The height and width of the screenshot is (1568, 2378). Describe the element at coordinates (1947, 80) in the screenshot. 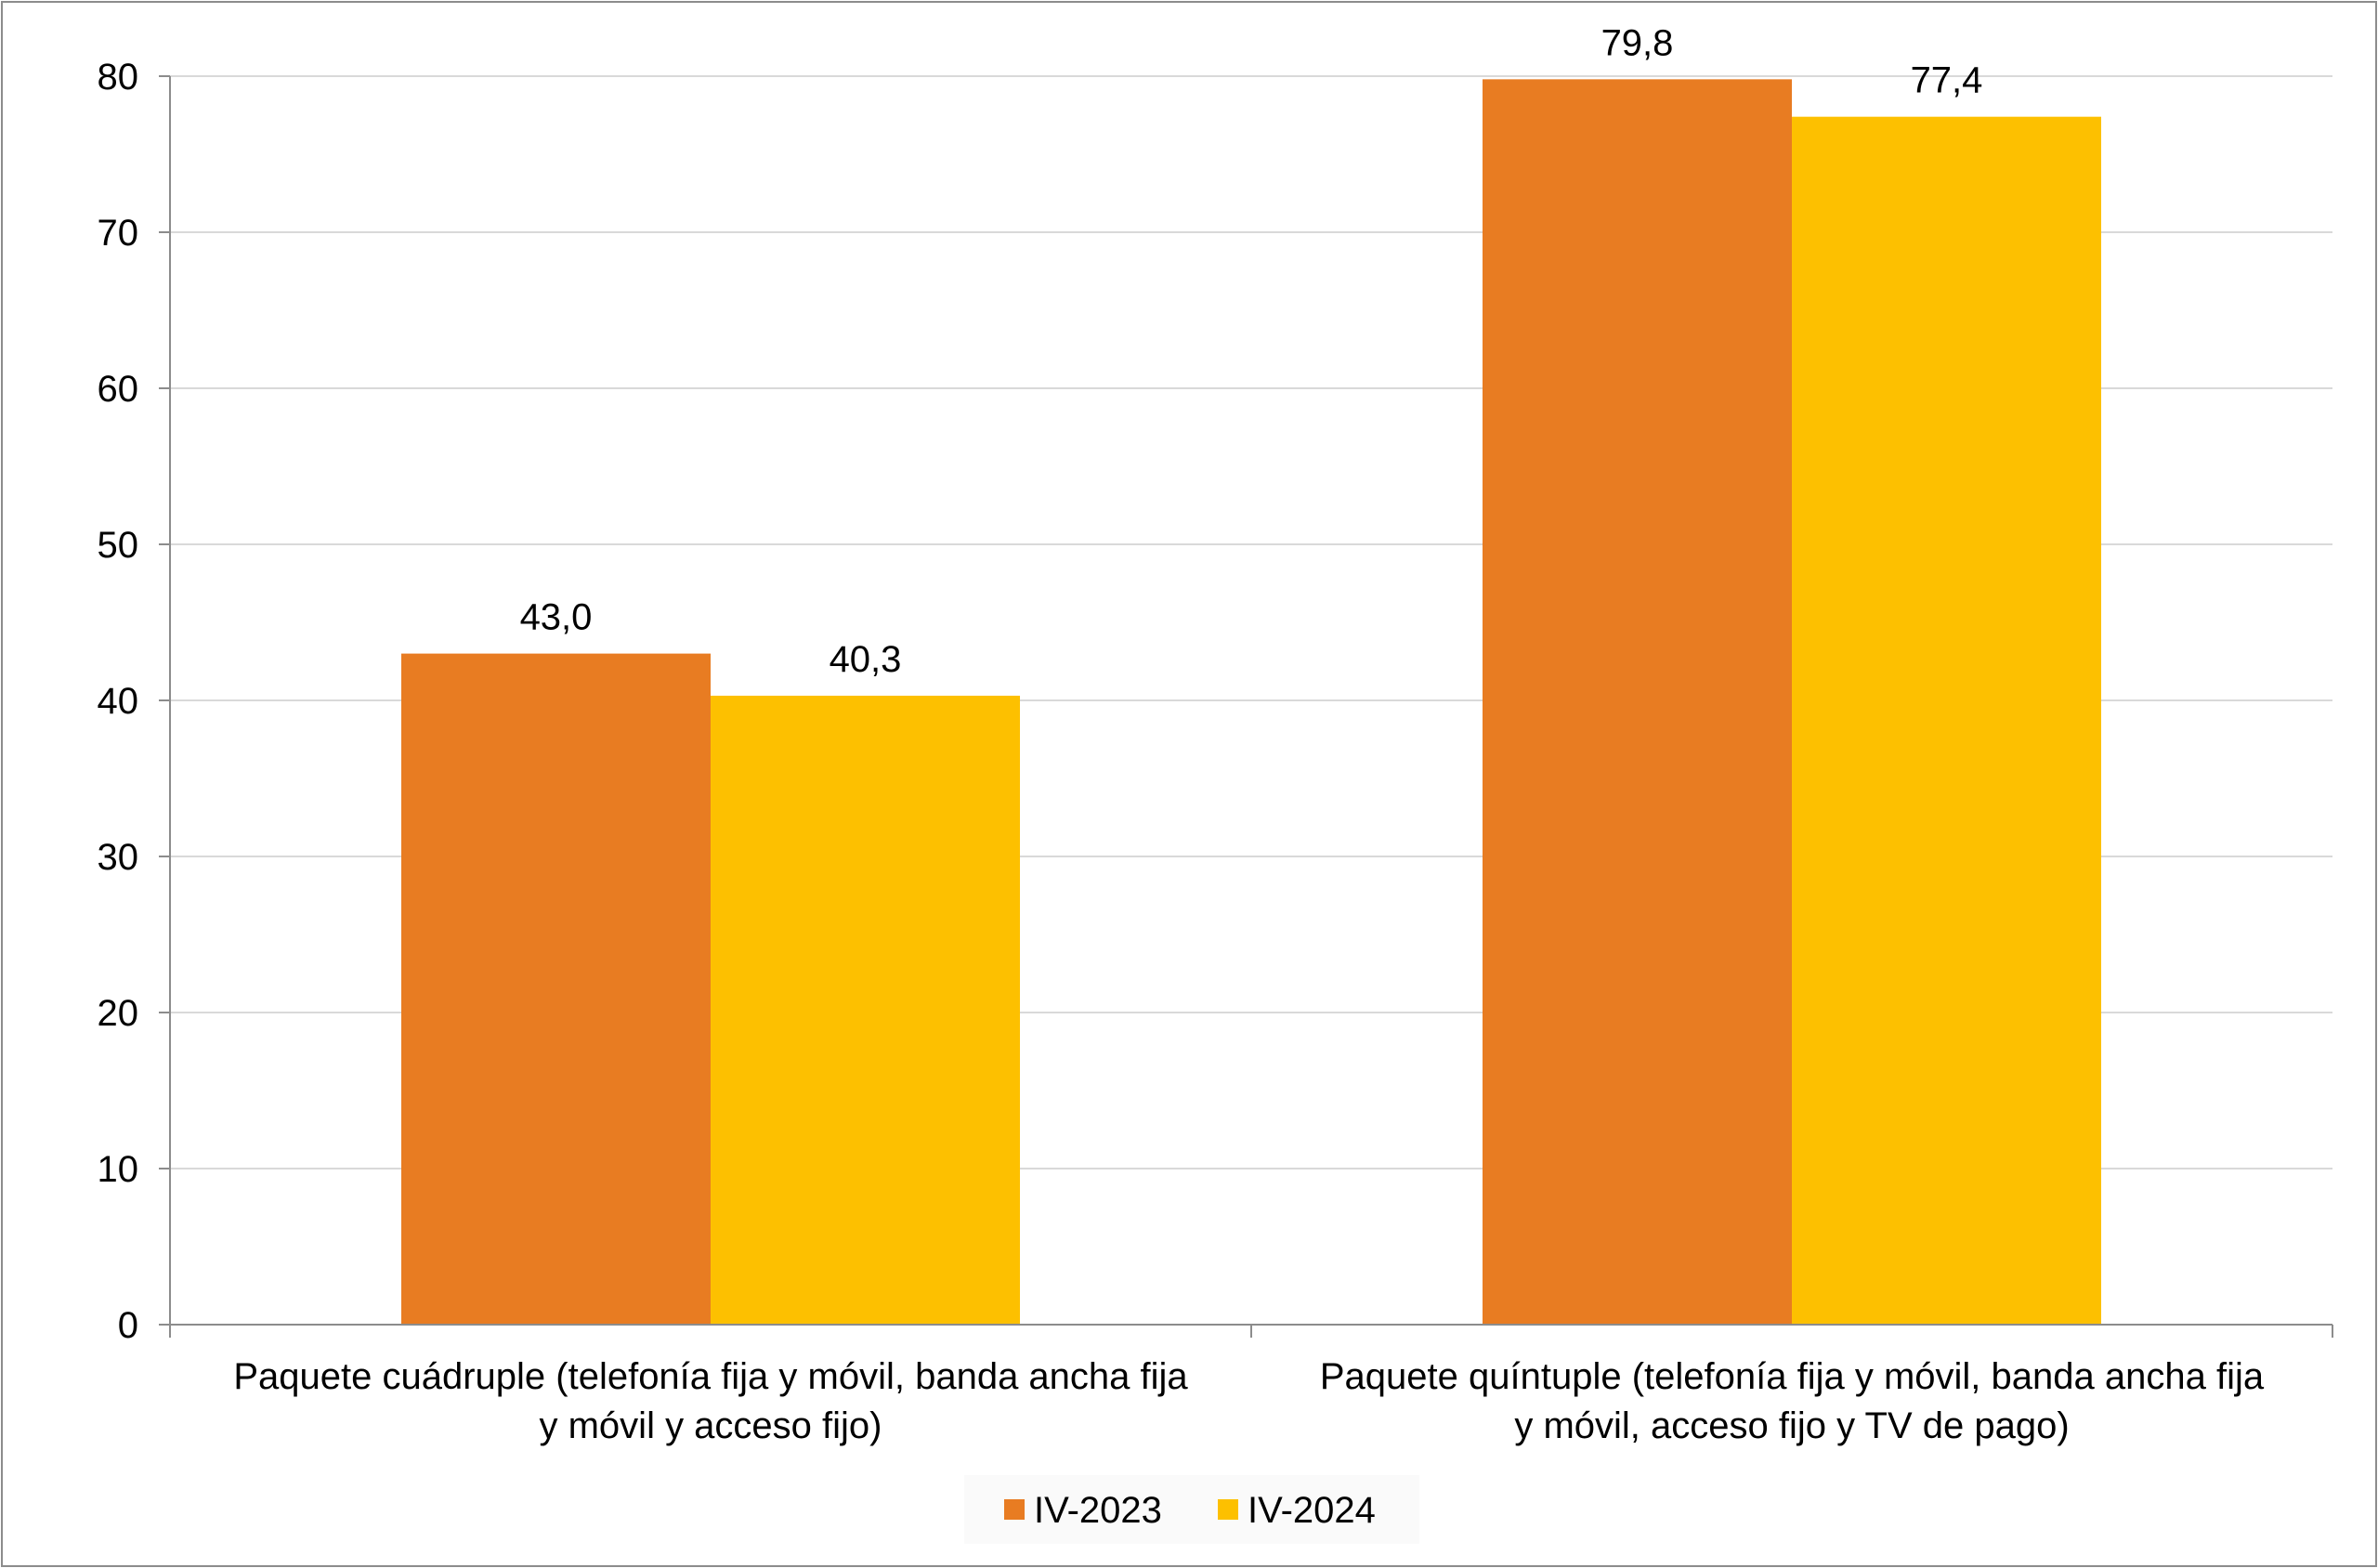

I see `data-label: 77,4` at that location.